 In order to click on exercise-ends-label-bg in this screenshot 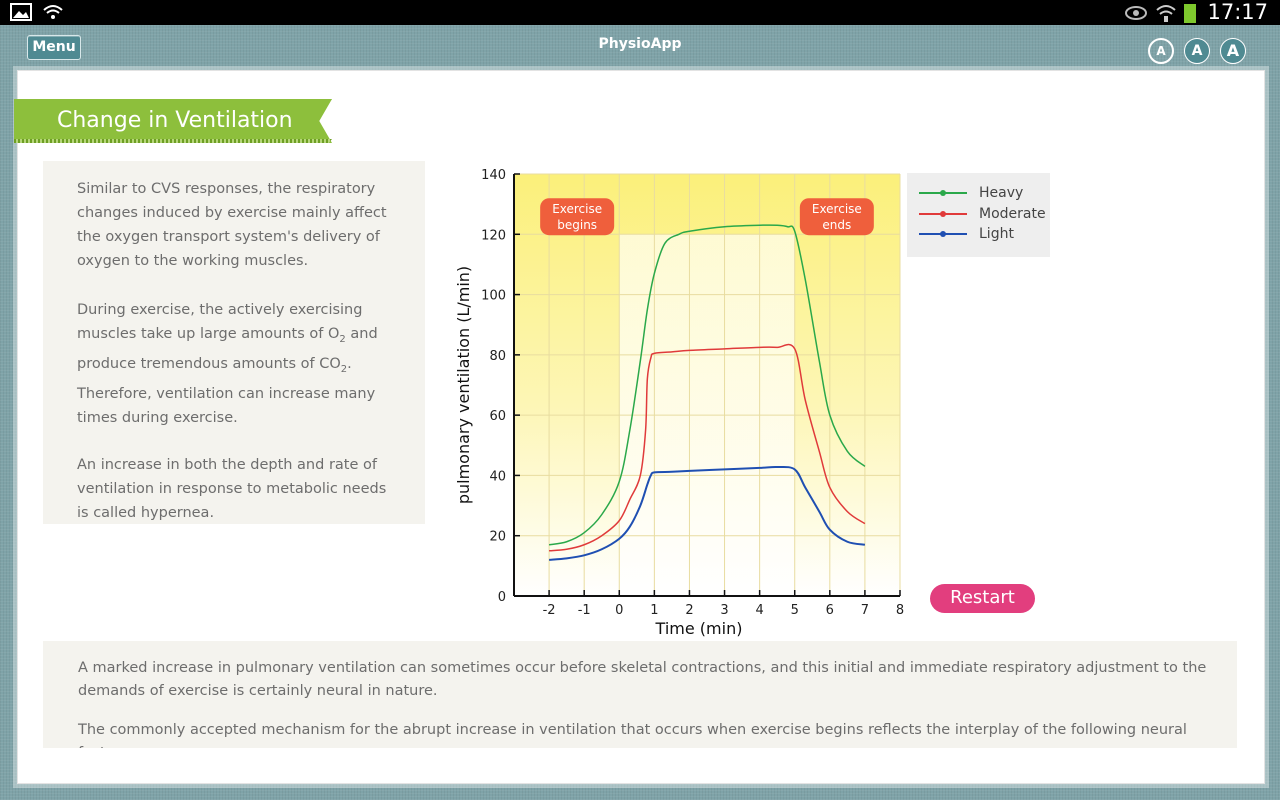, I will do `click(836, 217)`.